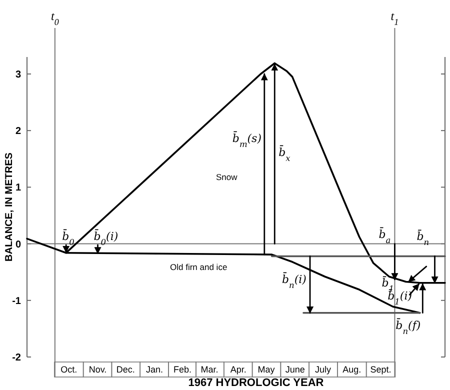 This screenshot has height=390, width=450. Describe the element at coordinates (17, 301) in the screenshot. I see `y-tick-label: -1` at that location.